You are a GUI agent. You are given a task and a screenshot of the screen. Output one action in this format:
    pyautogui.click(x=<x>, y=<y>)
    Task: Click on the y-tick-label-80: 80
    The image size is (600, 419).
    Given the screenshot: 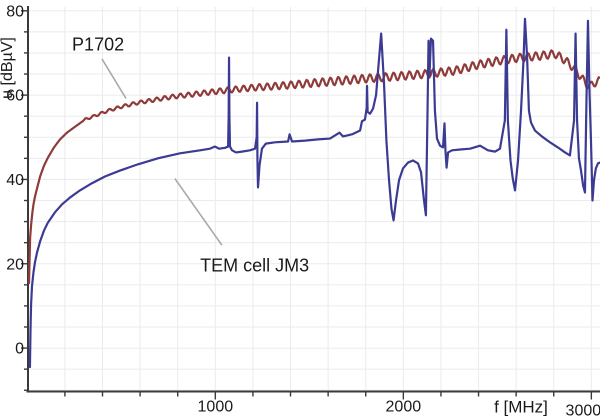 What is the action you would take?
    pyautogui.click(x=15, y=11)
    